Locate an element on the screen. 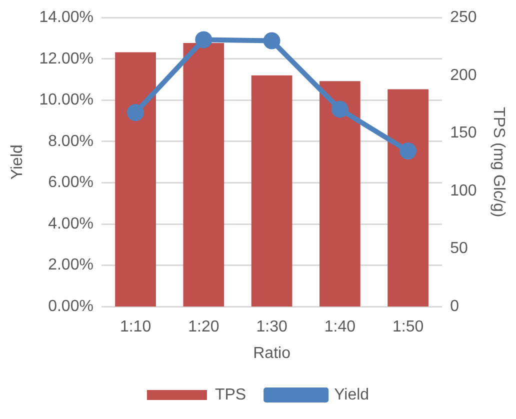 The width and height of the screenshot is (516, 419). y2-tick-label: 50 is located at coordinates (459, 249).